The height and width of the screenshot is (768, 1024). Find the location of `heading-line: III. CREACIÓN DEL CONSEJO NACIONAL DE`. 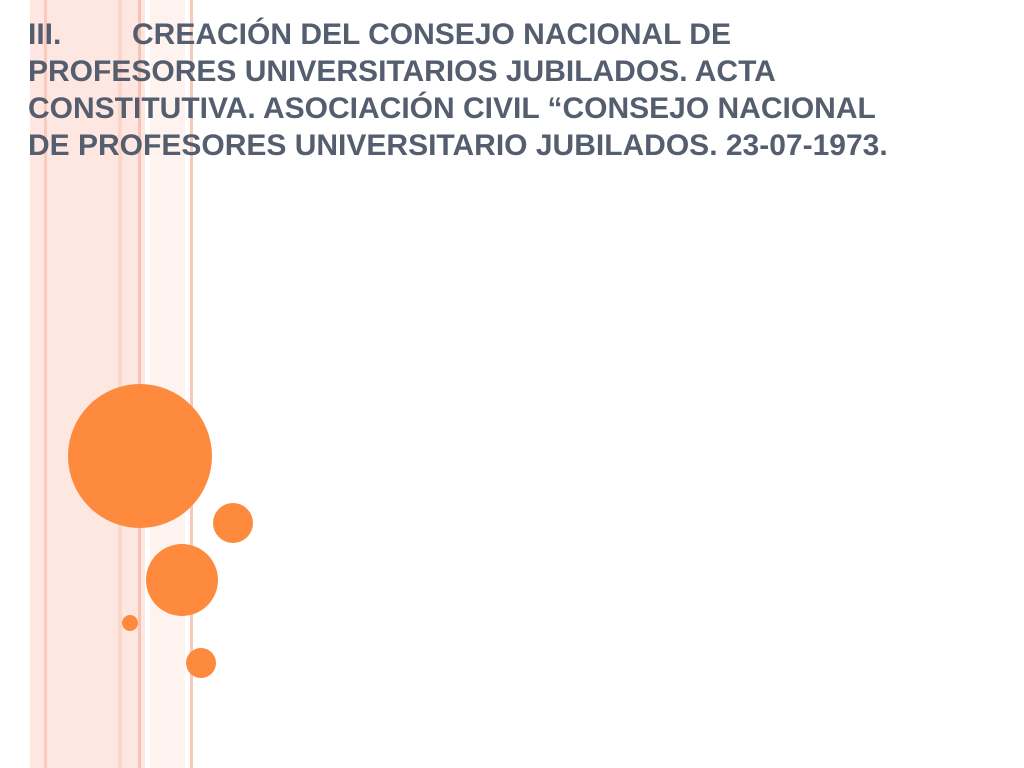

heading-line: III. CREACIÓN DEL CONSEJO NACIONAL DE is located at coordinates (523, 34).